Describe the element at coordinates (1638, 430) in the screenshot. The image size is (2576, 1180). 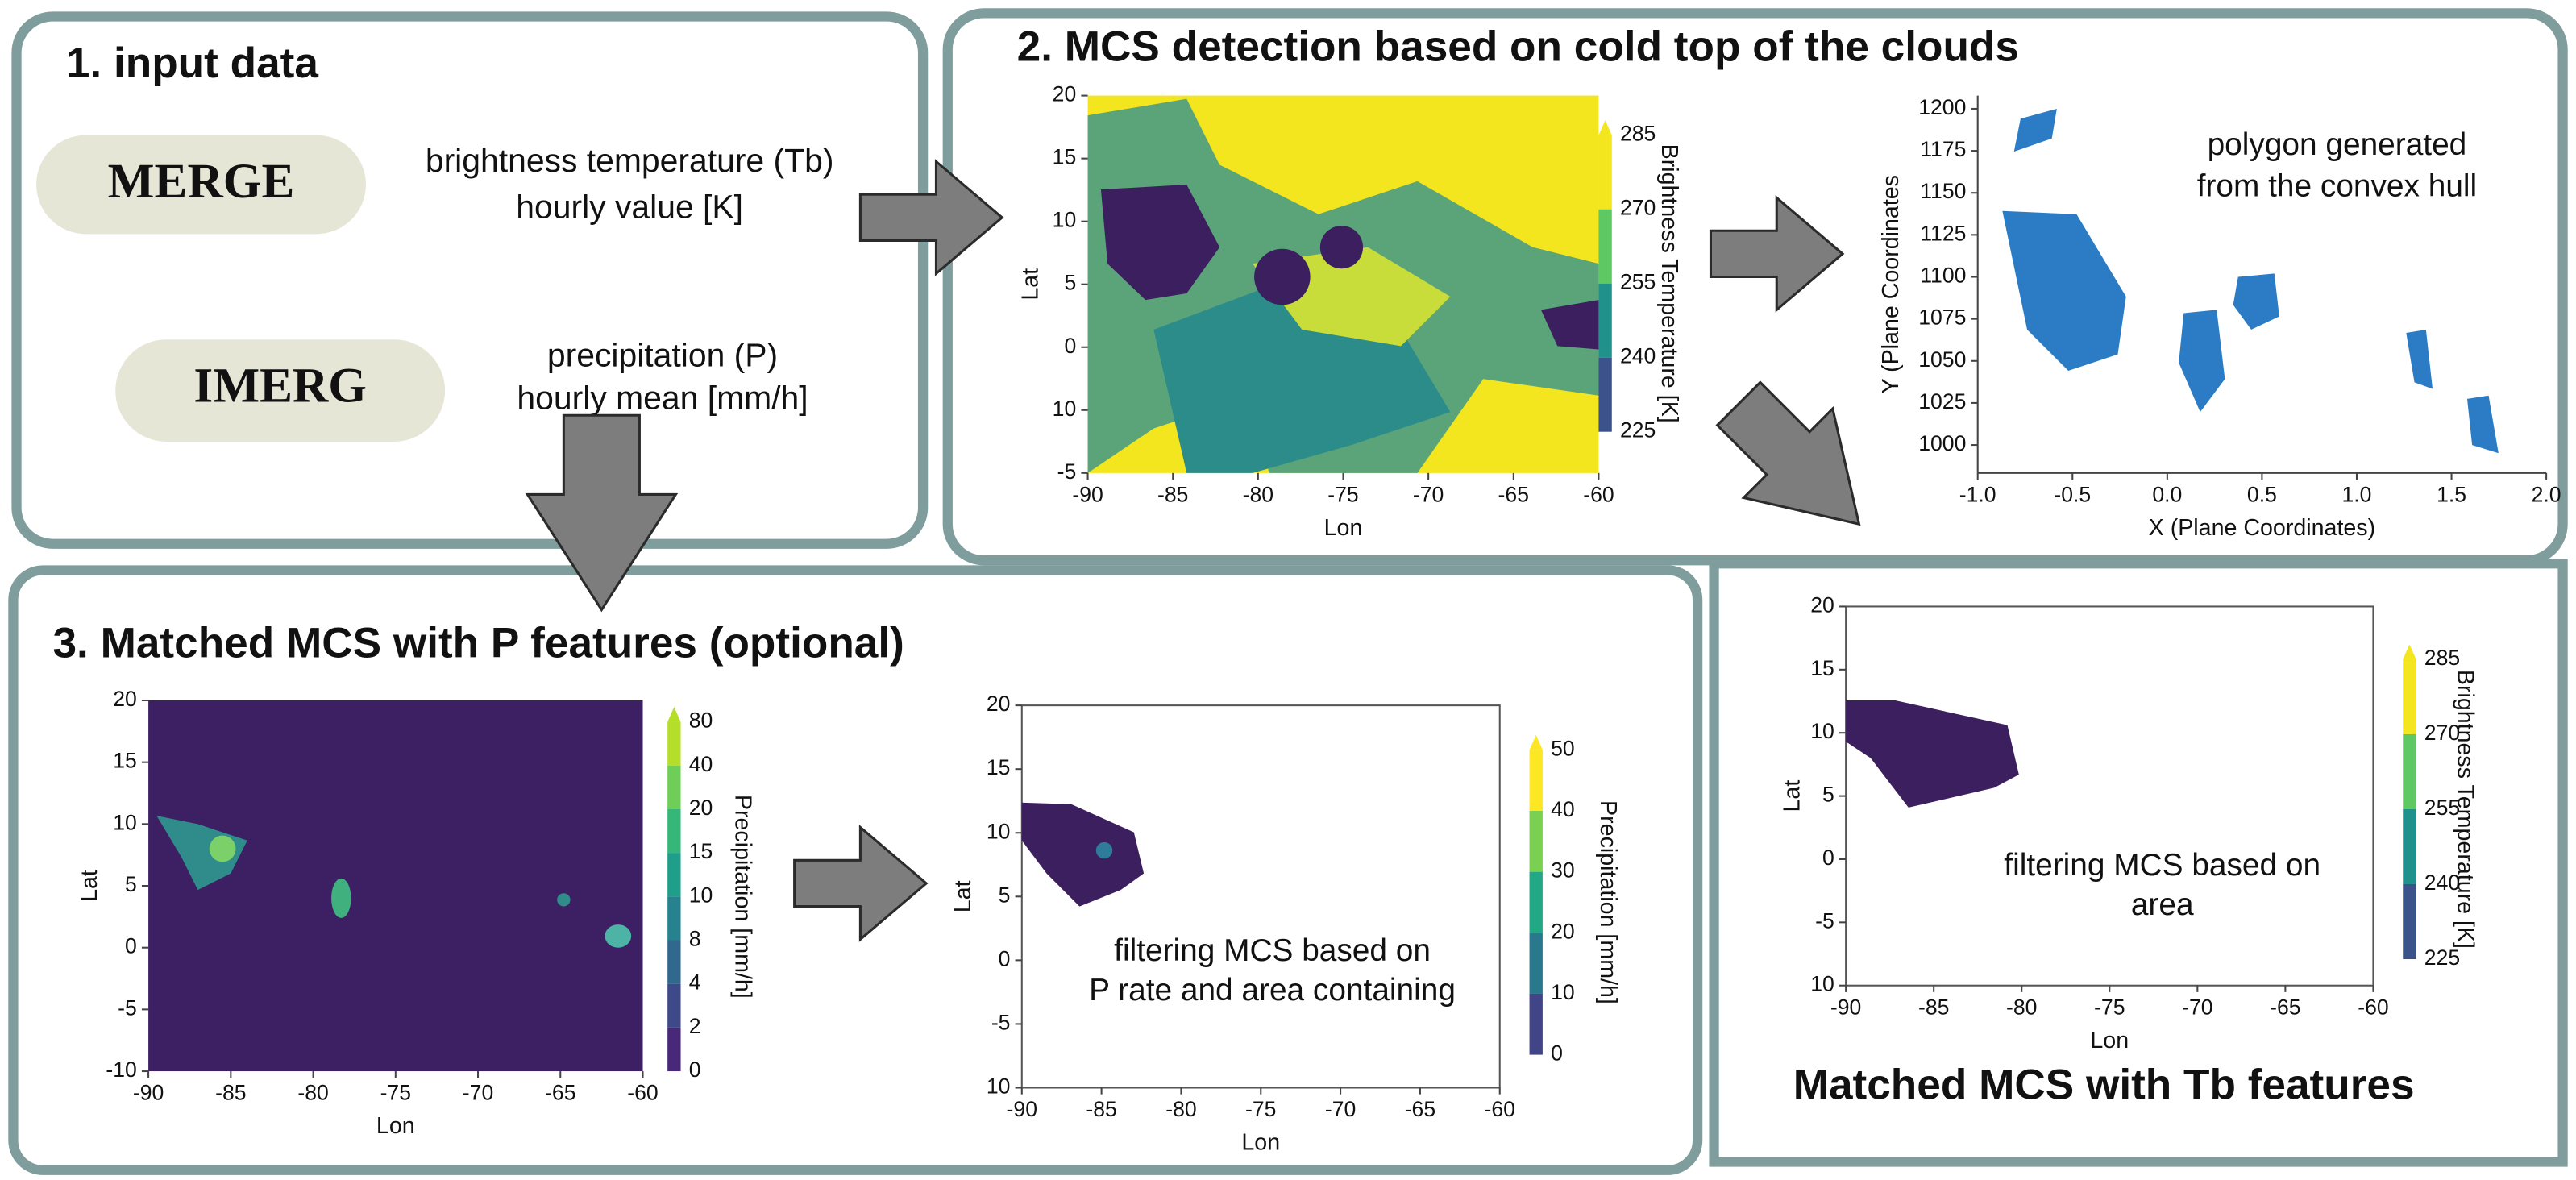
I see `colorbar-tick-label: 225` at that location.